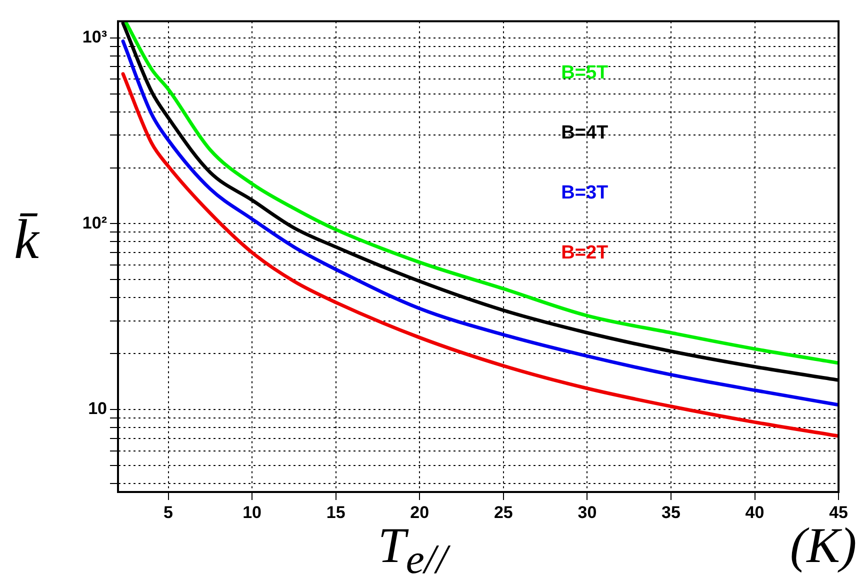  What do you see at coordinates (97, 408) in the screenshot?
I see `y-tick-label: 10` at bounding box center [97, 408].